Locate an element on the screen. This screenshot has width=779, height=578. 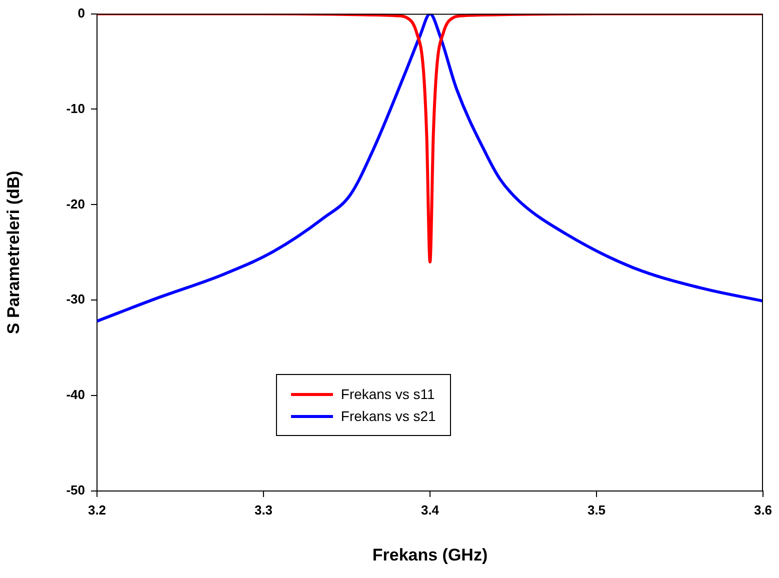
y-tick-label: -50 is located at coordinates (75, 490).